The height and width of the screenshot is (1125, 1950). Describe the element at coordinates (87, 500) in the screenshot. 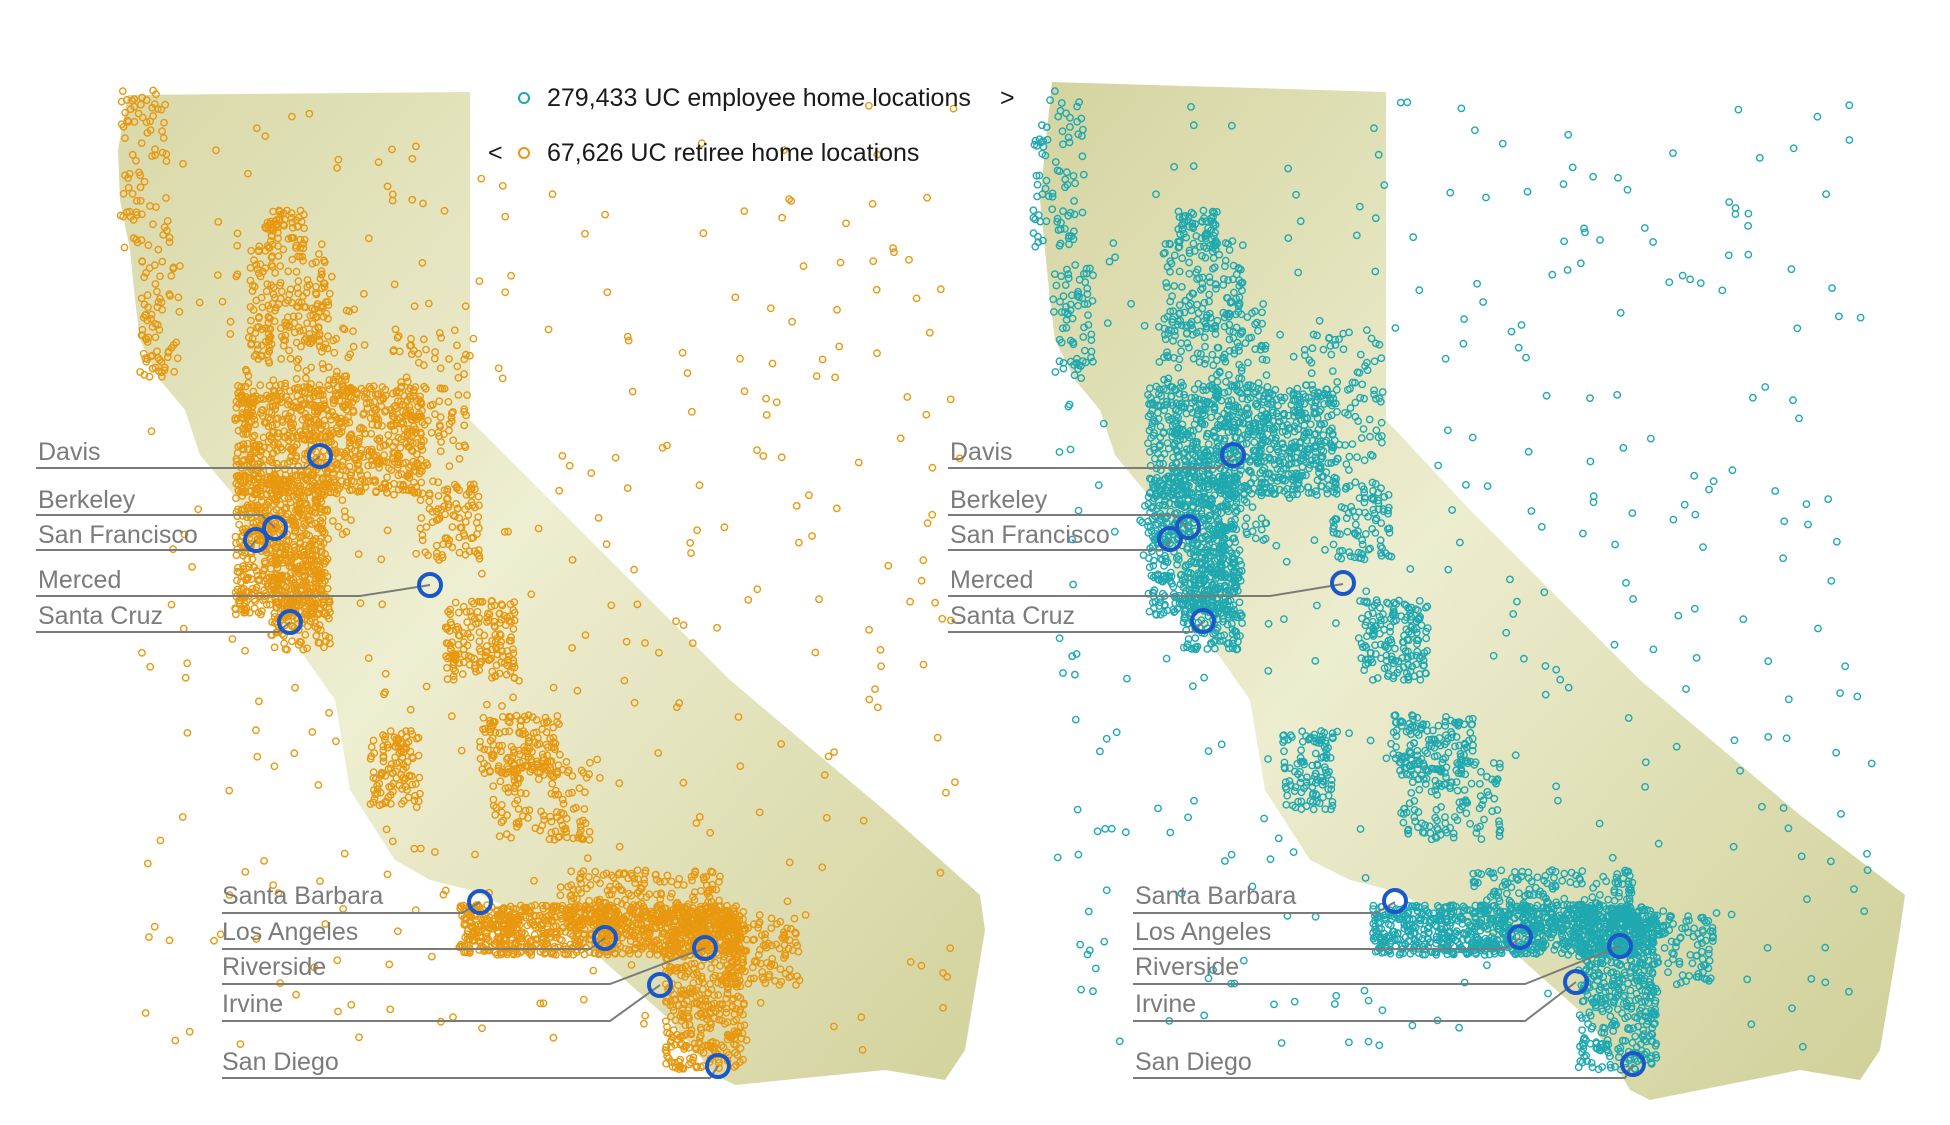

I see `campus-label-berkeley: Berkeley` at that location.